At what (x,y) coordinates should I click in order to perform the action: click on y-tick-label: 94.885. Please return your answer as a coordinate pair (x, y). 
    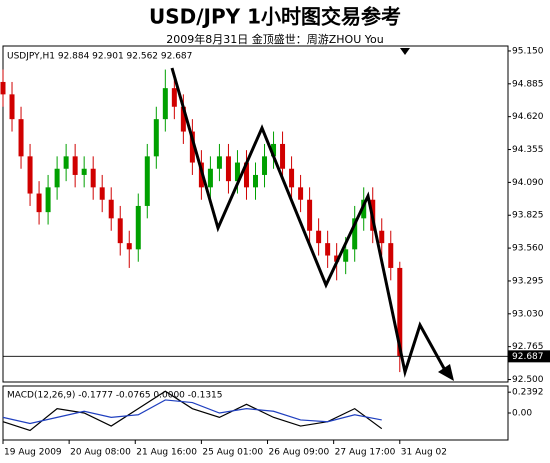
    Looking at the image, I should click on (528, 84).